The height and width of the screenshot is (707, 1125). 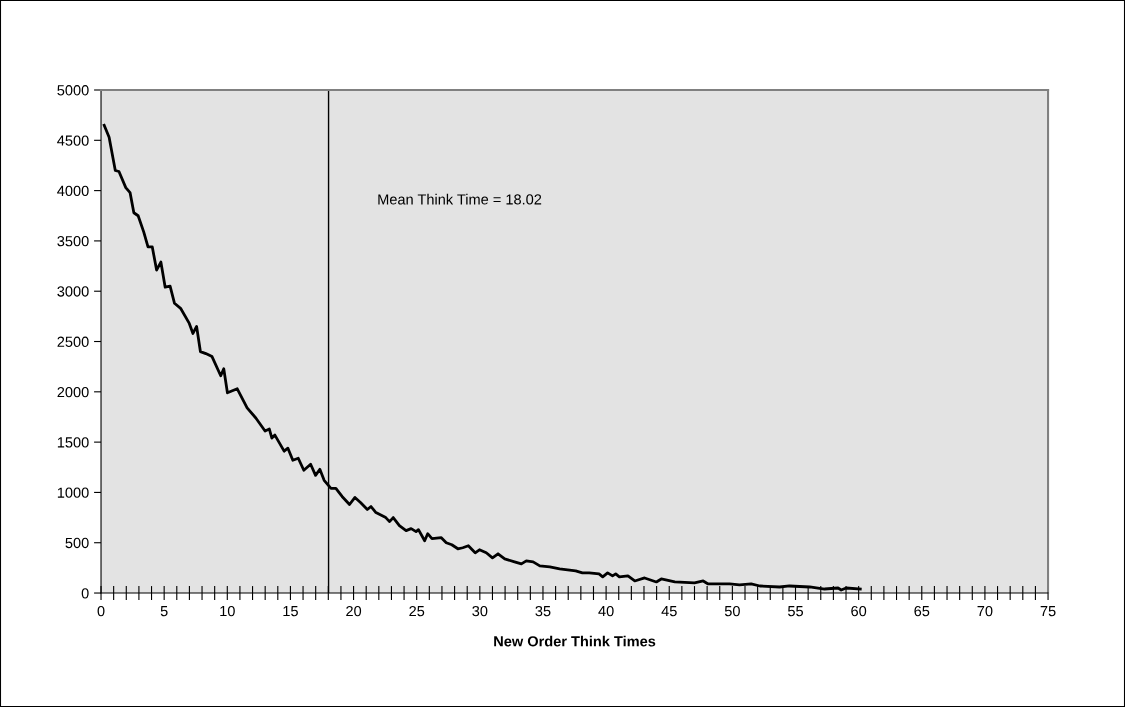 What do you see at coordinates (164, 611) in the screenshot?
I see `x-tick-label: 5` at bounding box center [164, 611].